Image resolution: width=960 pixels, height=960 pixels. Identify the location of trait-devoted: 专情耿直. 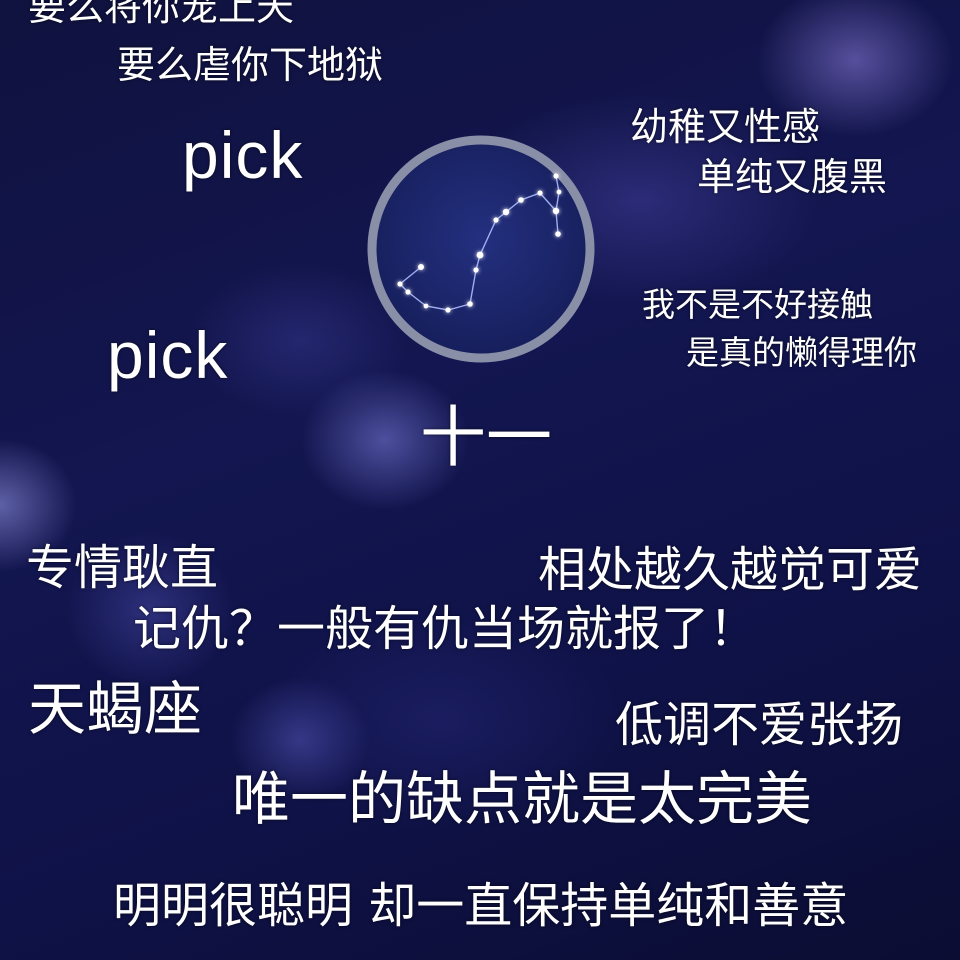
(122, 568).